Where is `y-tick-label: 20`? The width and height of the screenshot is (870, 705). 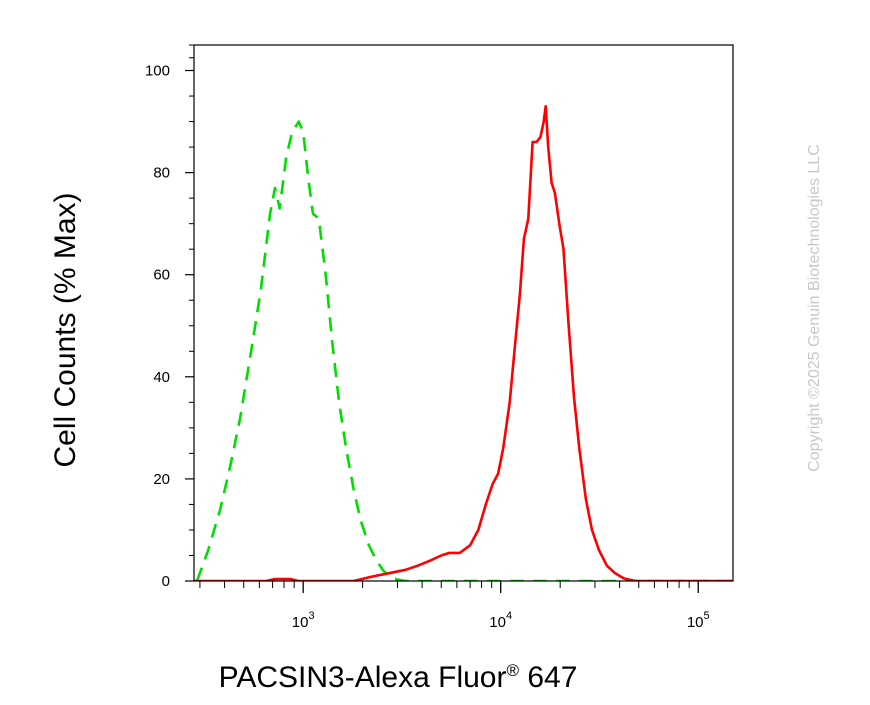
y-tick-label: 20 is located at coordinates (161, 479).